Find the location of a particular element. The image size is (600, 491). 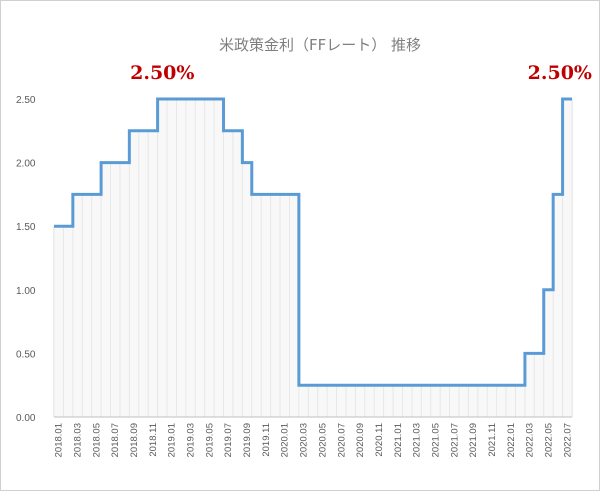

y-tick-label: 1.00 is located at coordinates (26, 291).